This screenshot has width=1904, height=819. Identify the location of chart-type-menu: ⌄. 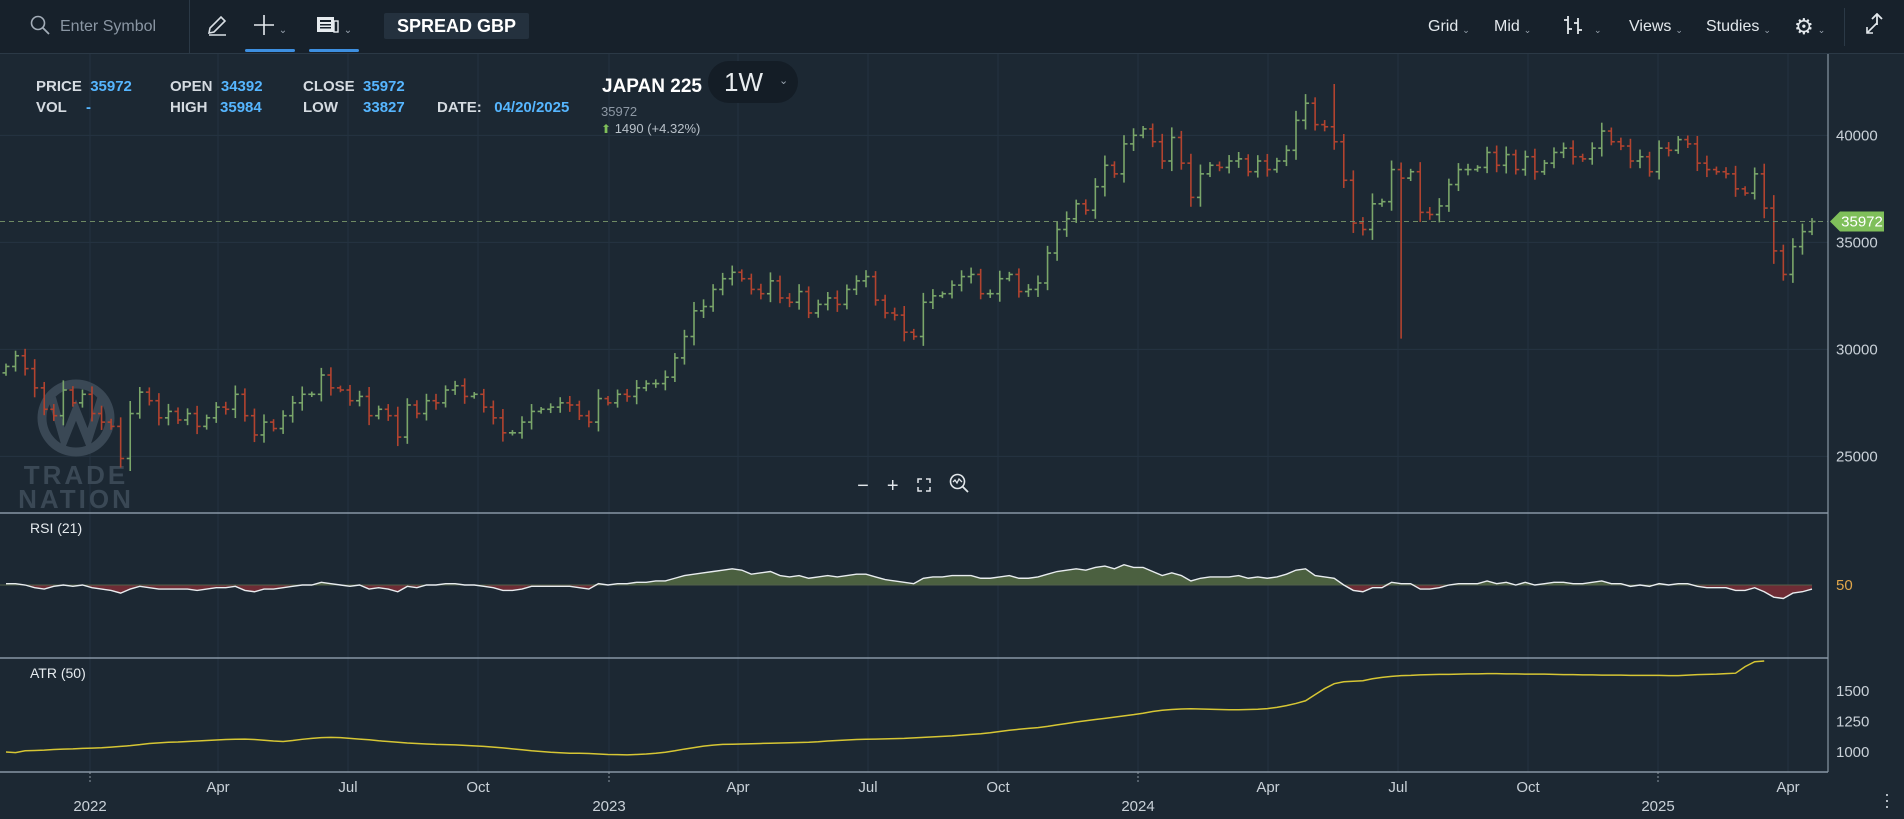
(1582, 27).